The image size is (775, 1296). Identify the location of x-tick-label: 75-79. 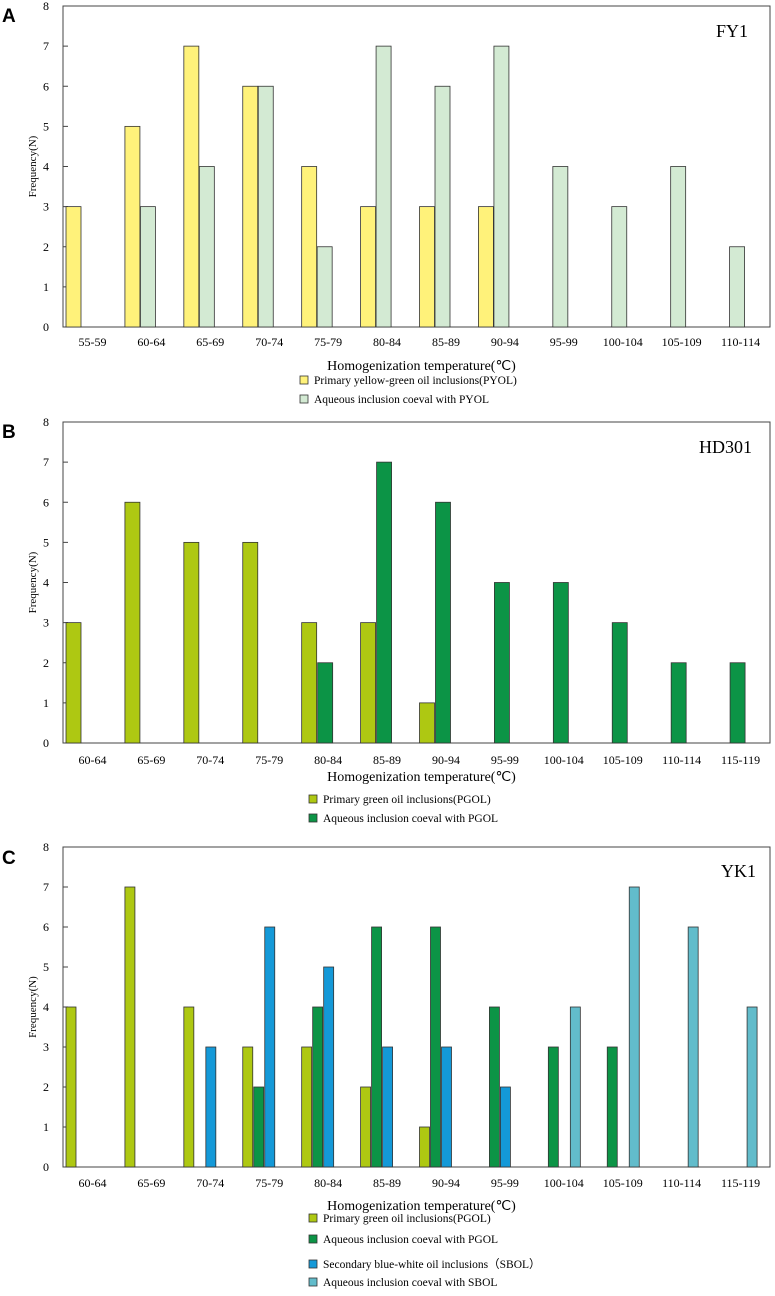
(328, 342).